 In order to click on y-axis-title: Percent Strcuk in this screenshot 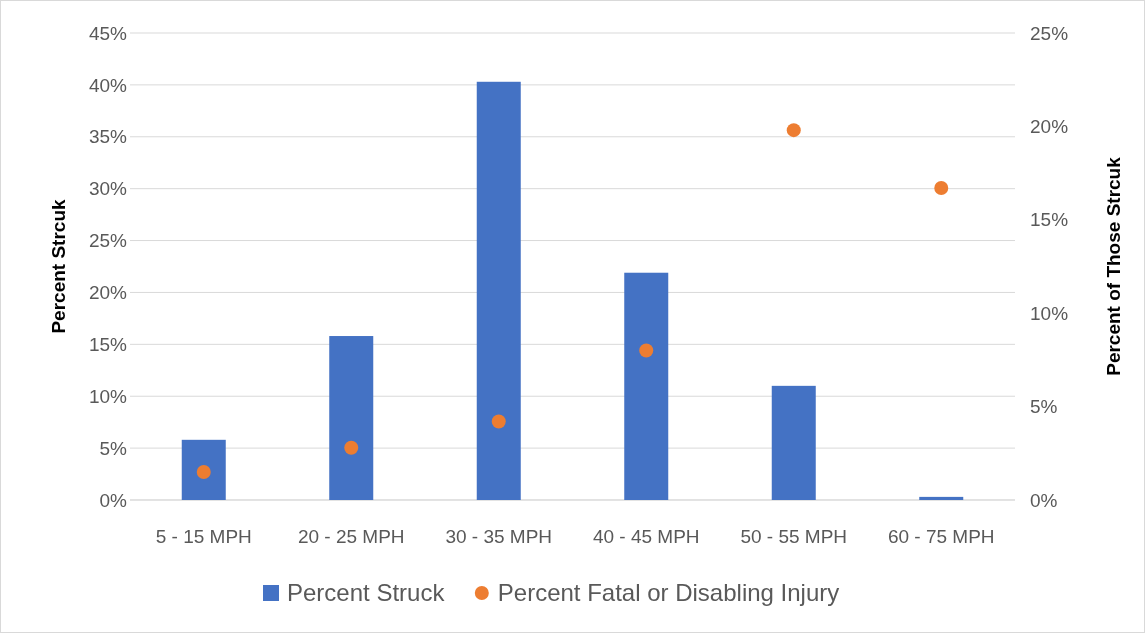, I will do `click(58, 266)`.